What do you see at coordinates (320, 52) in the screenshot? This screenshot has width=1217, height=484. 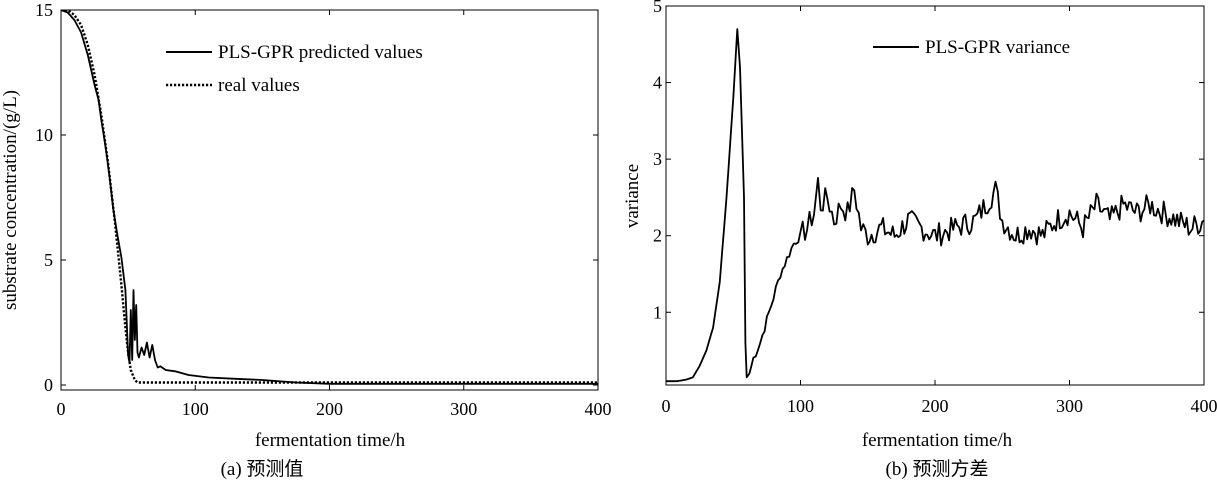 I see `legend-label-1: PLS-GPR predicted values` at bounding box center [320, 52].